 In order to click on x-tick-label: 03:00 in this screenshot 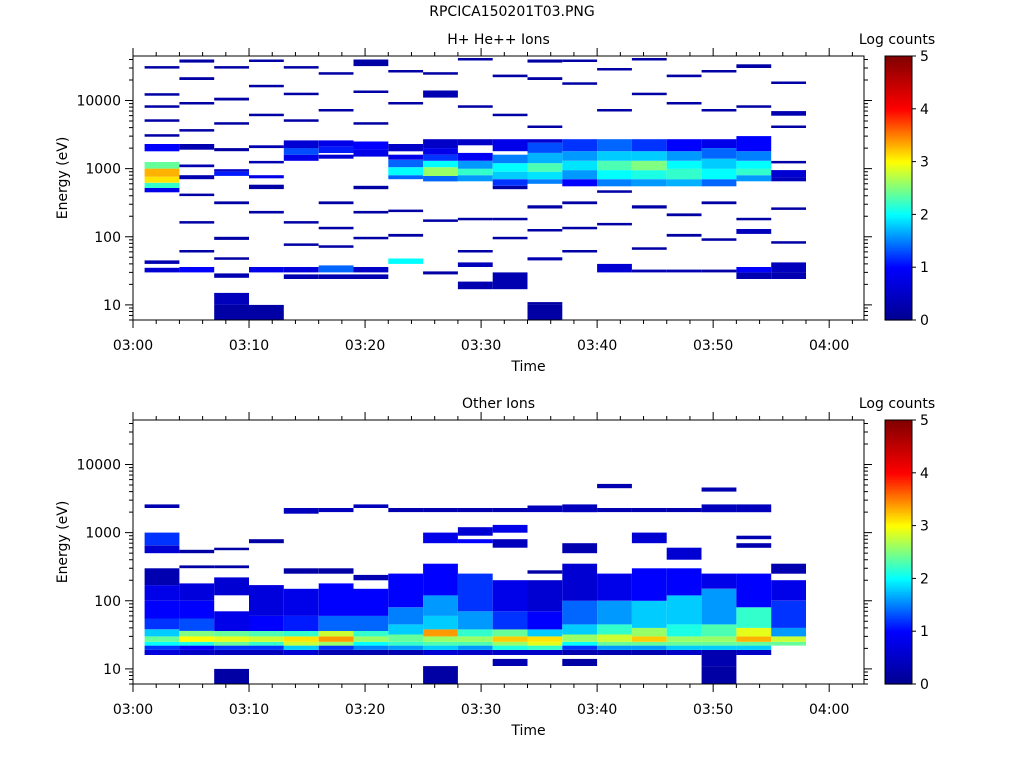, I will do `click(133, 710)`.